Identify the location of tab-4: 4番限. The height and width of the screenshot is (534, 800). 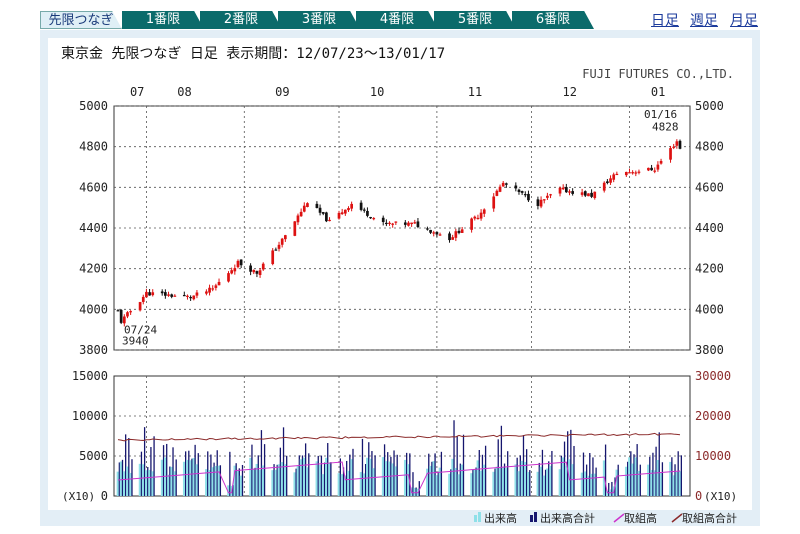
(397, 20).